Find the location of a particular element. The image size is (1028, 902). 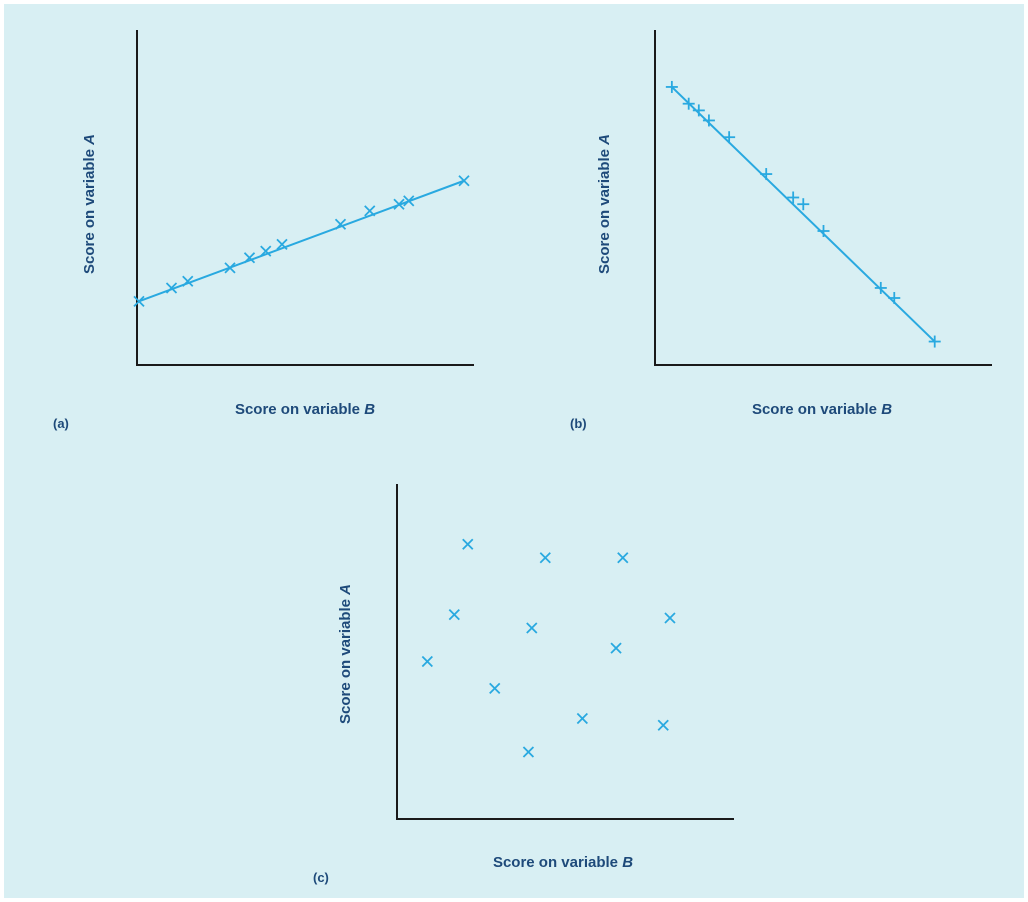

panel-b-axes is located at coordinates (823, 198).